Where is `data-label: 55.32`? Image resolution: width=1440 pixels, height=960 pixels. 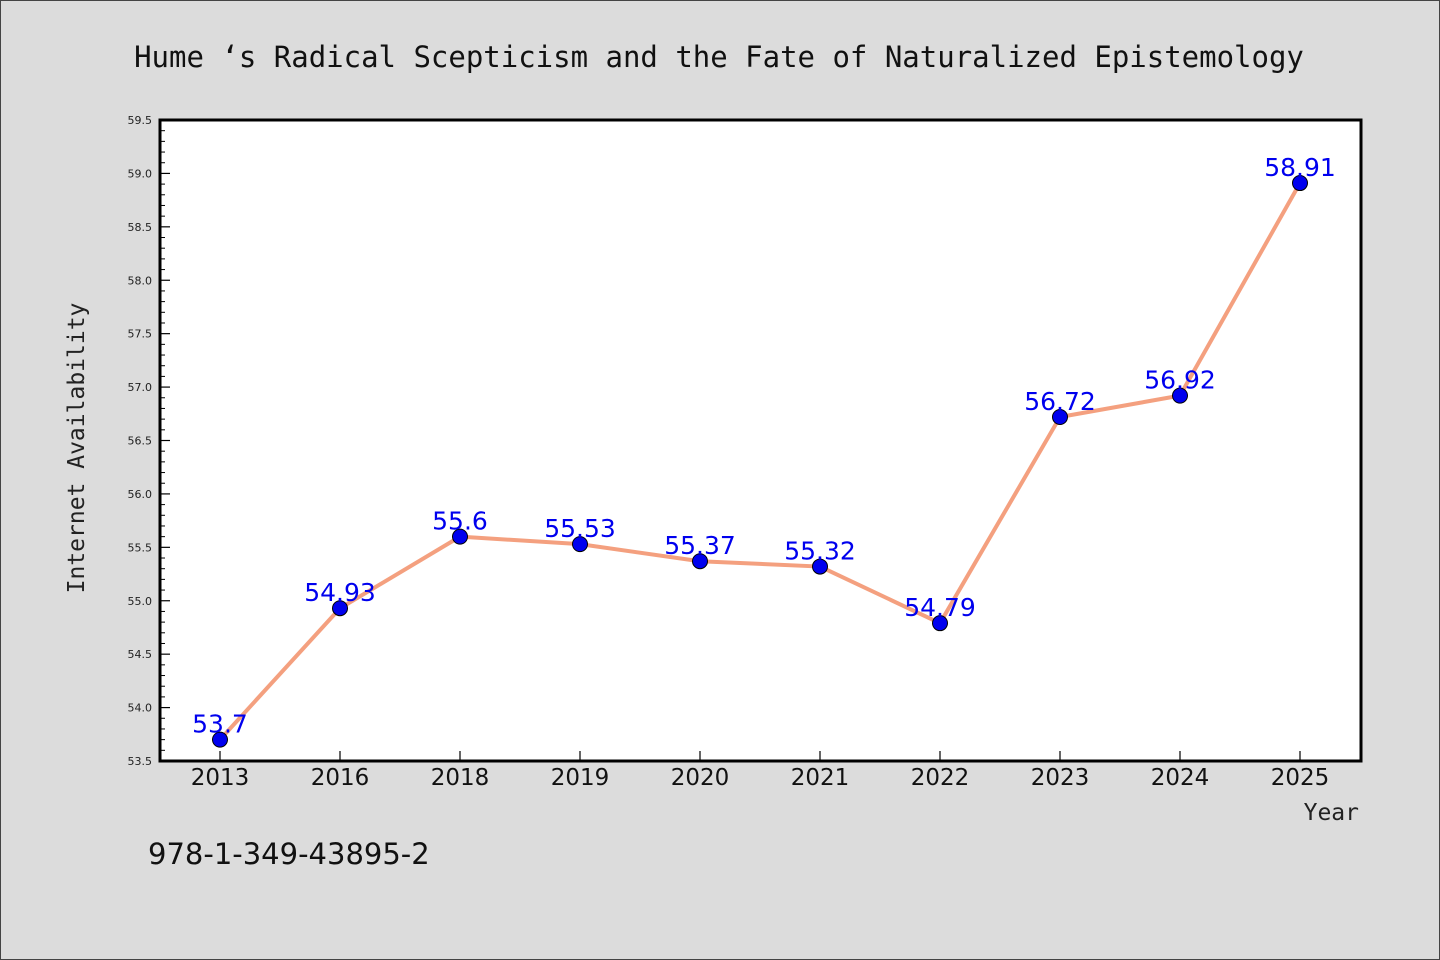 data-label: 55.32 is located at coordinates (820, 551).